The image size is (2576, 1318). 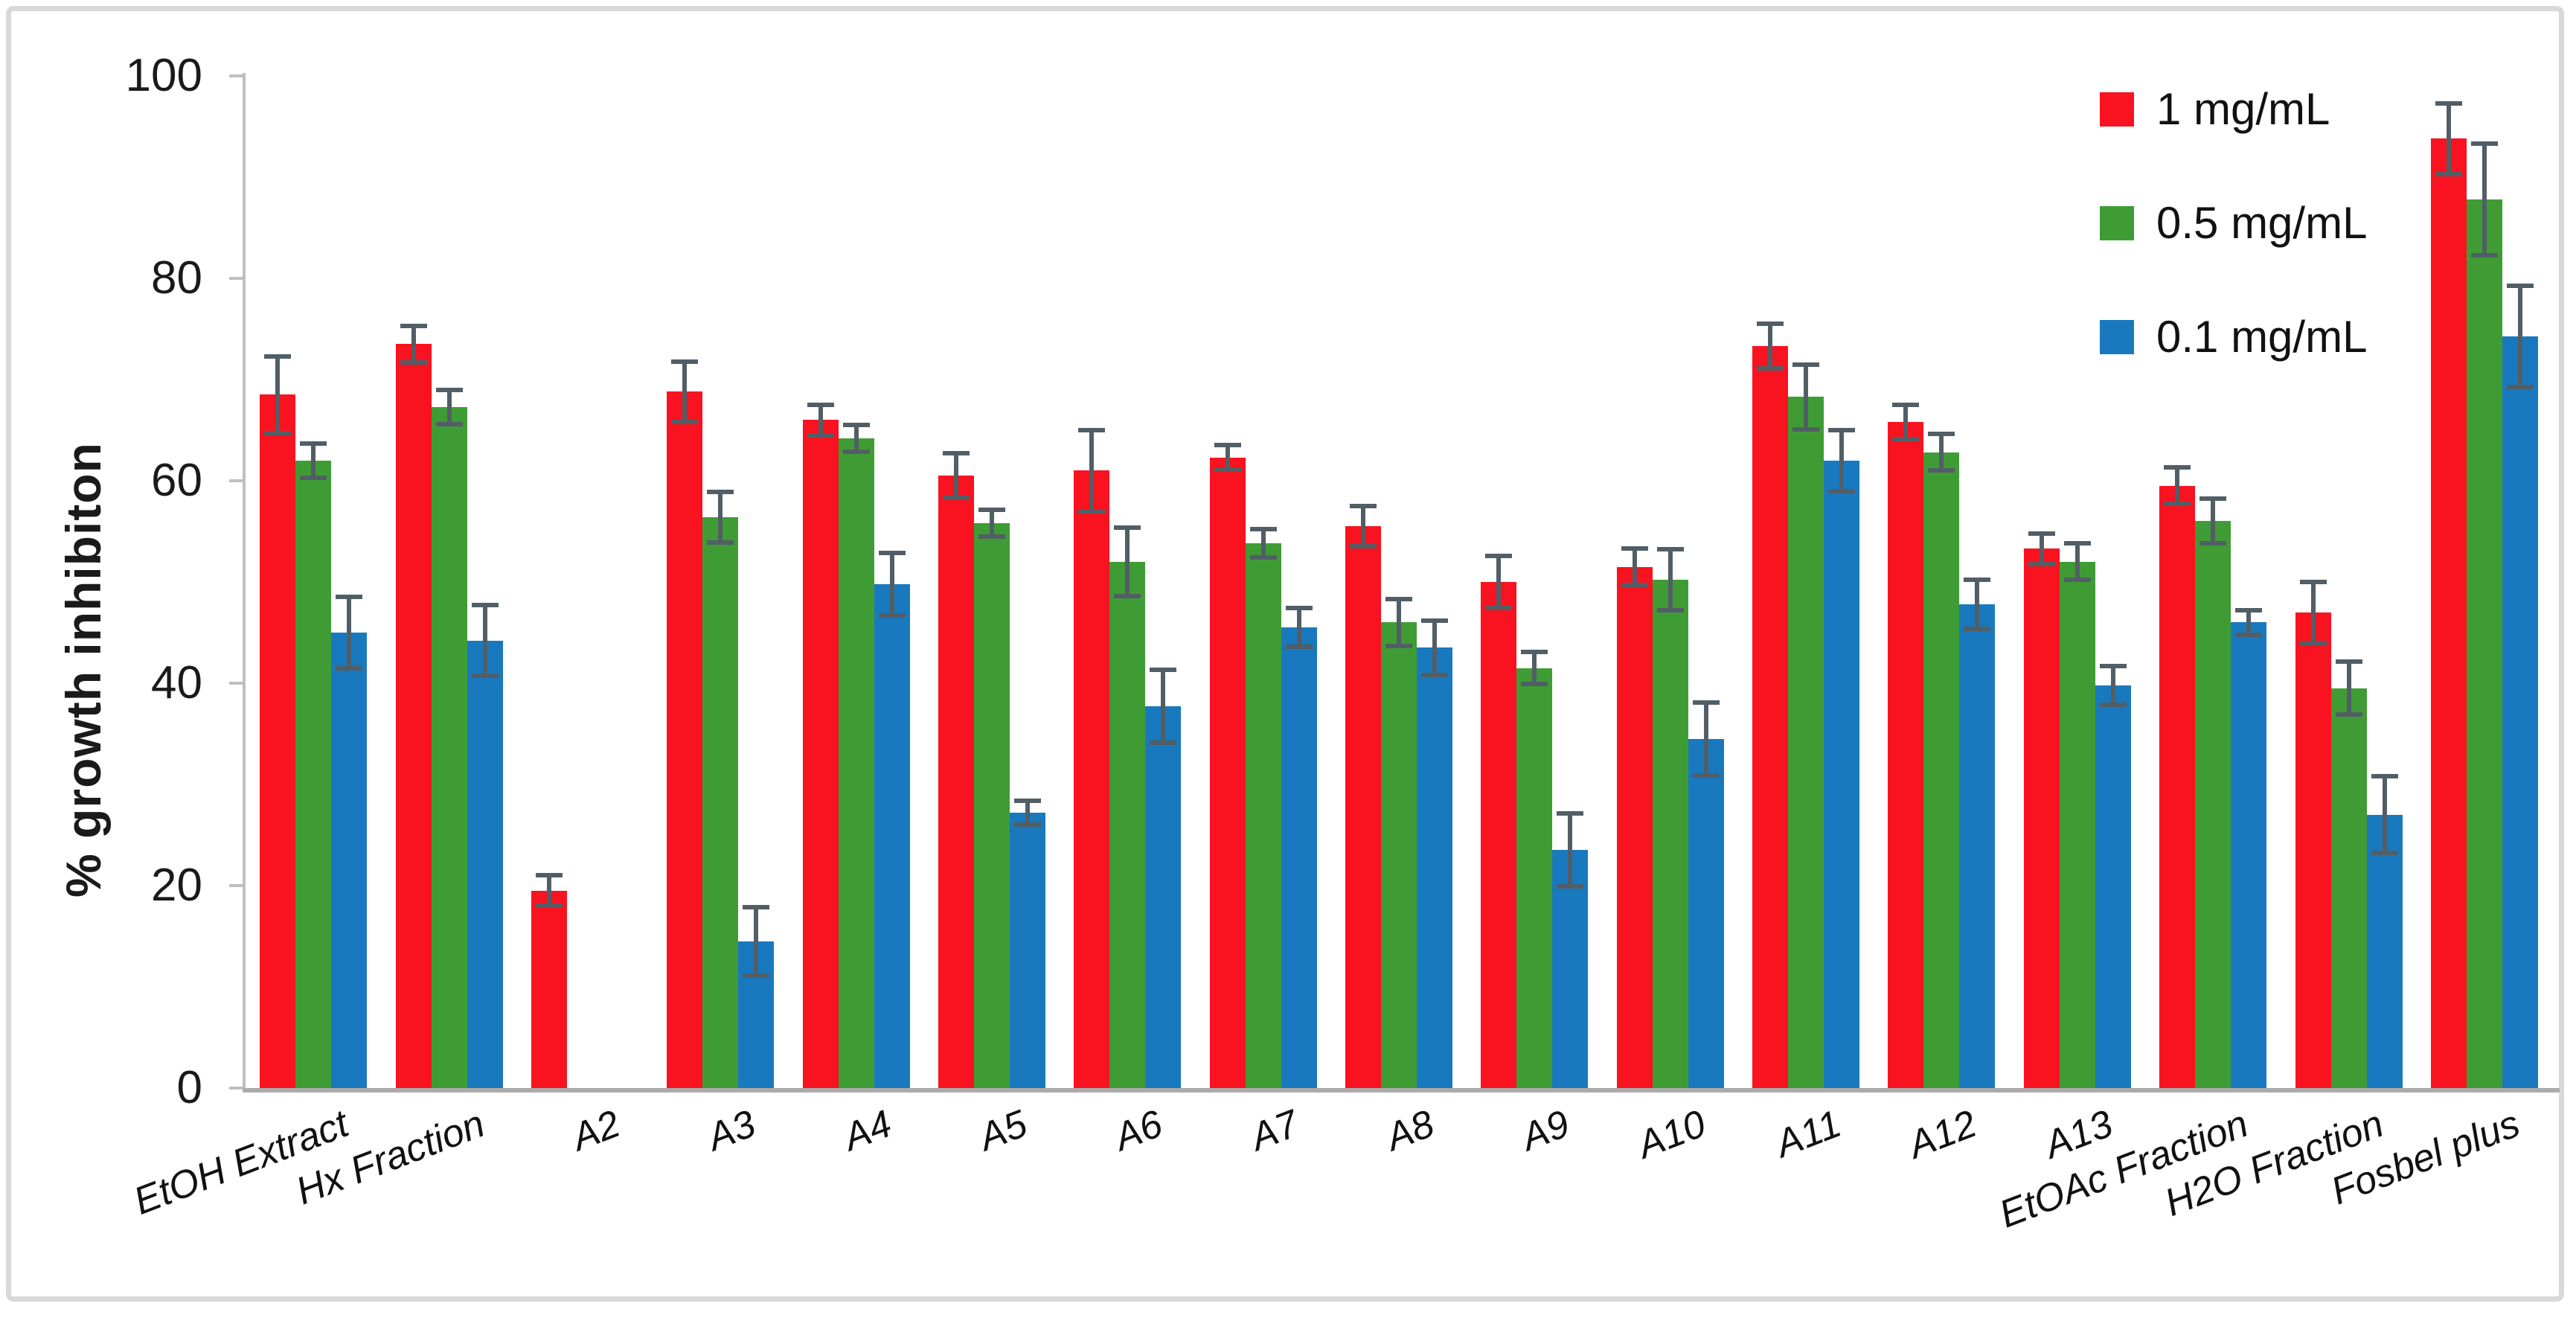 What do you see at coordinates (1274, 1130) in the screenshot?
I see `x-axis-label: A7` at bounding box center [1274, 1130].